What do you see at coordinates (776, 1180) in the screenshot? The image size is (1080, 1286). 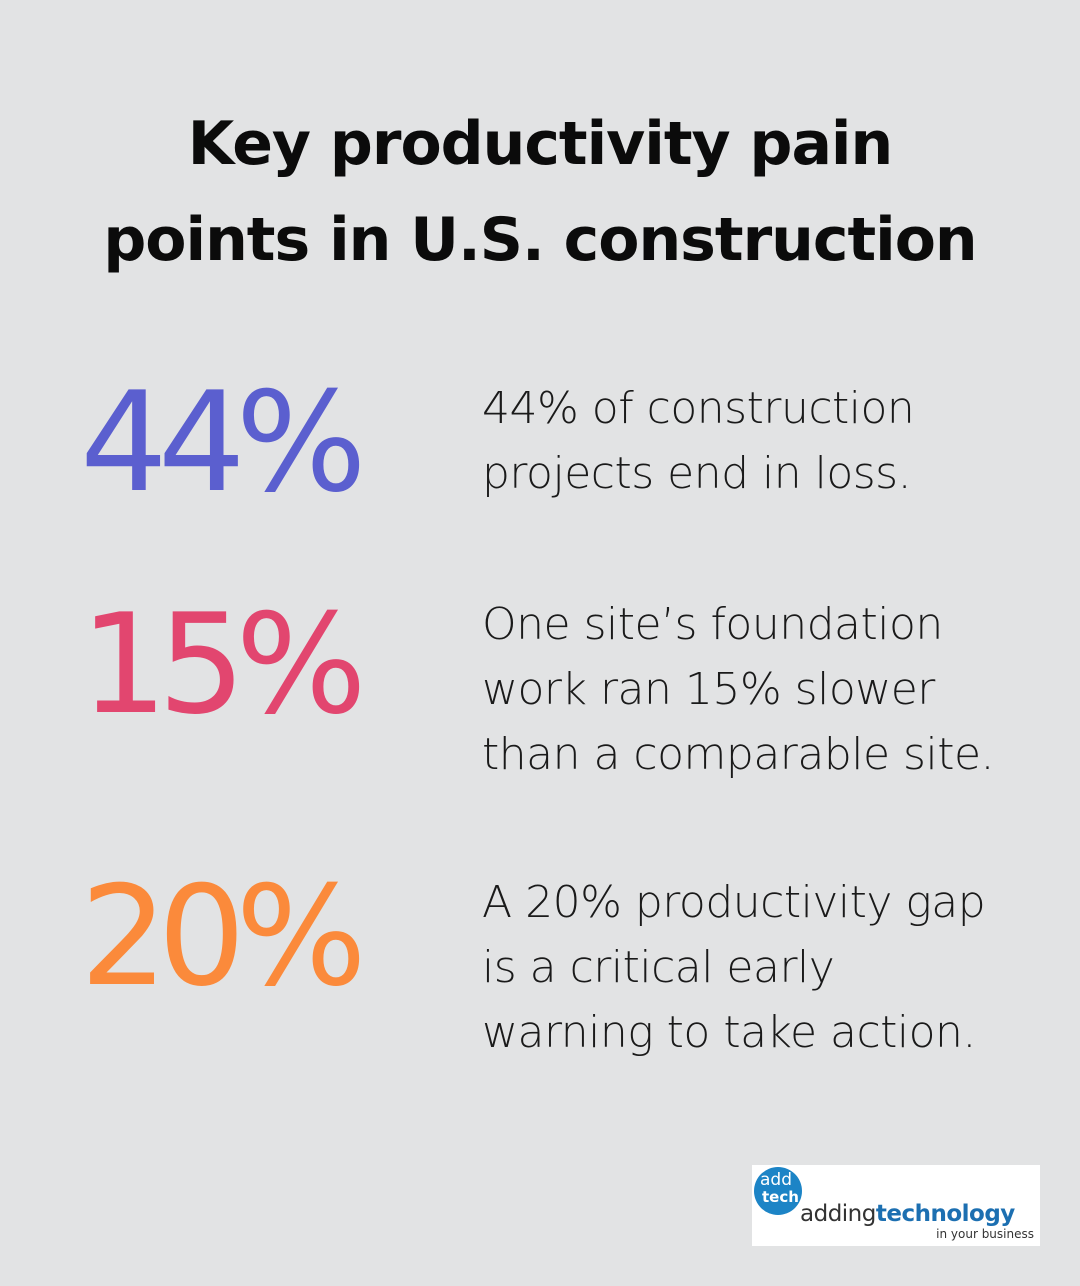 I see `logo-badge-top: add` at bounding box center [776, 1180].